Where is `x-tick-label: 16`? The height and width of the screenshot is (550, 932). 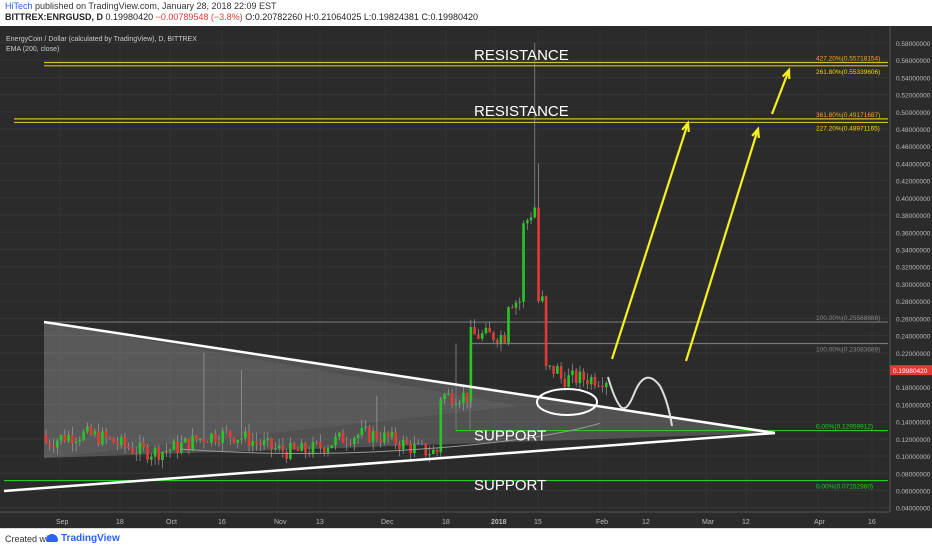 x-tick-label: 16 is located at coordinates (222, 522).